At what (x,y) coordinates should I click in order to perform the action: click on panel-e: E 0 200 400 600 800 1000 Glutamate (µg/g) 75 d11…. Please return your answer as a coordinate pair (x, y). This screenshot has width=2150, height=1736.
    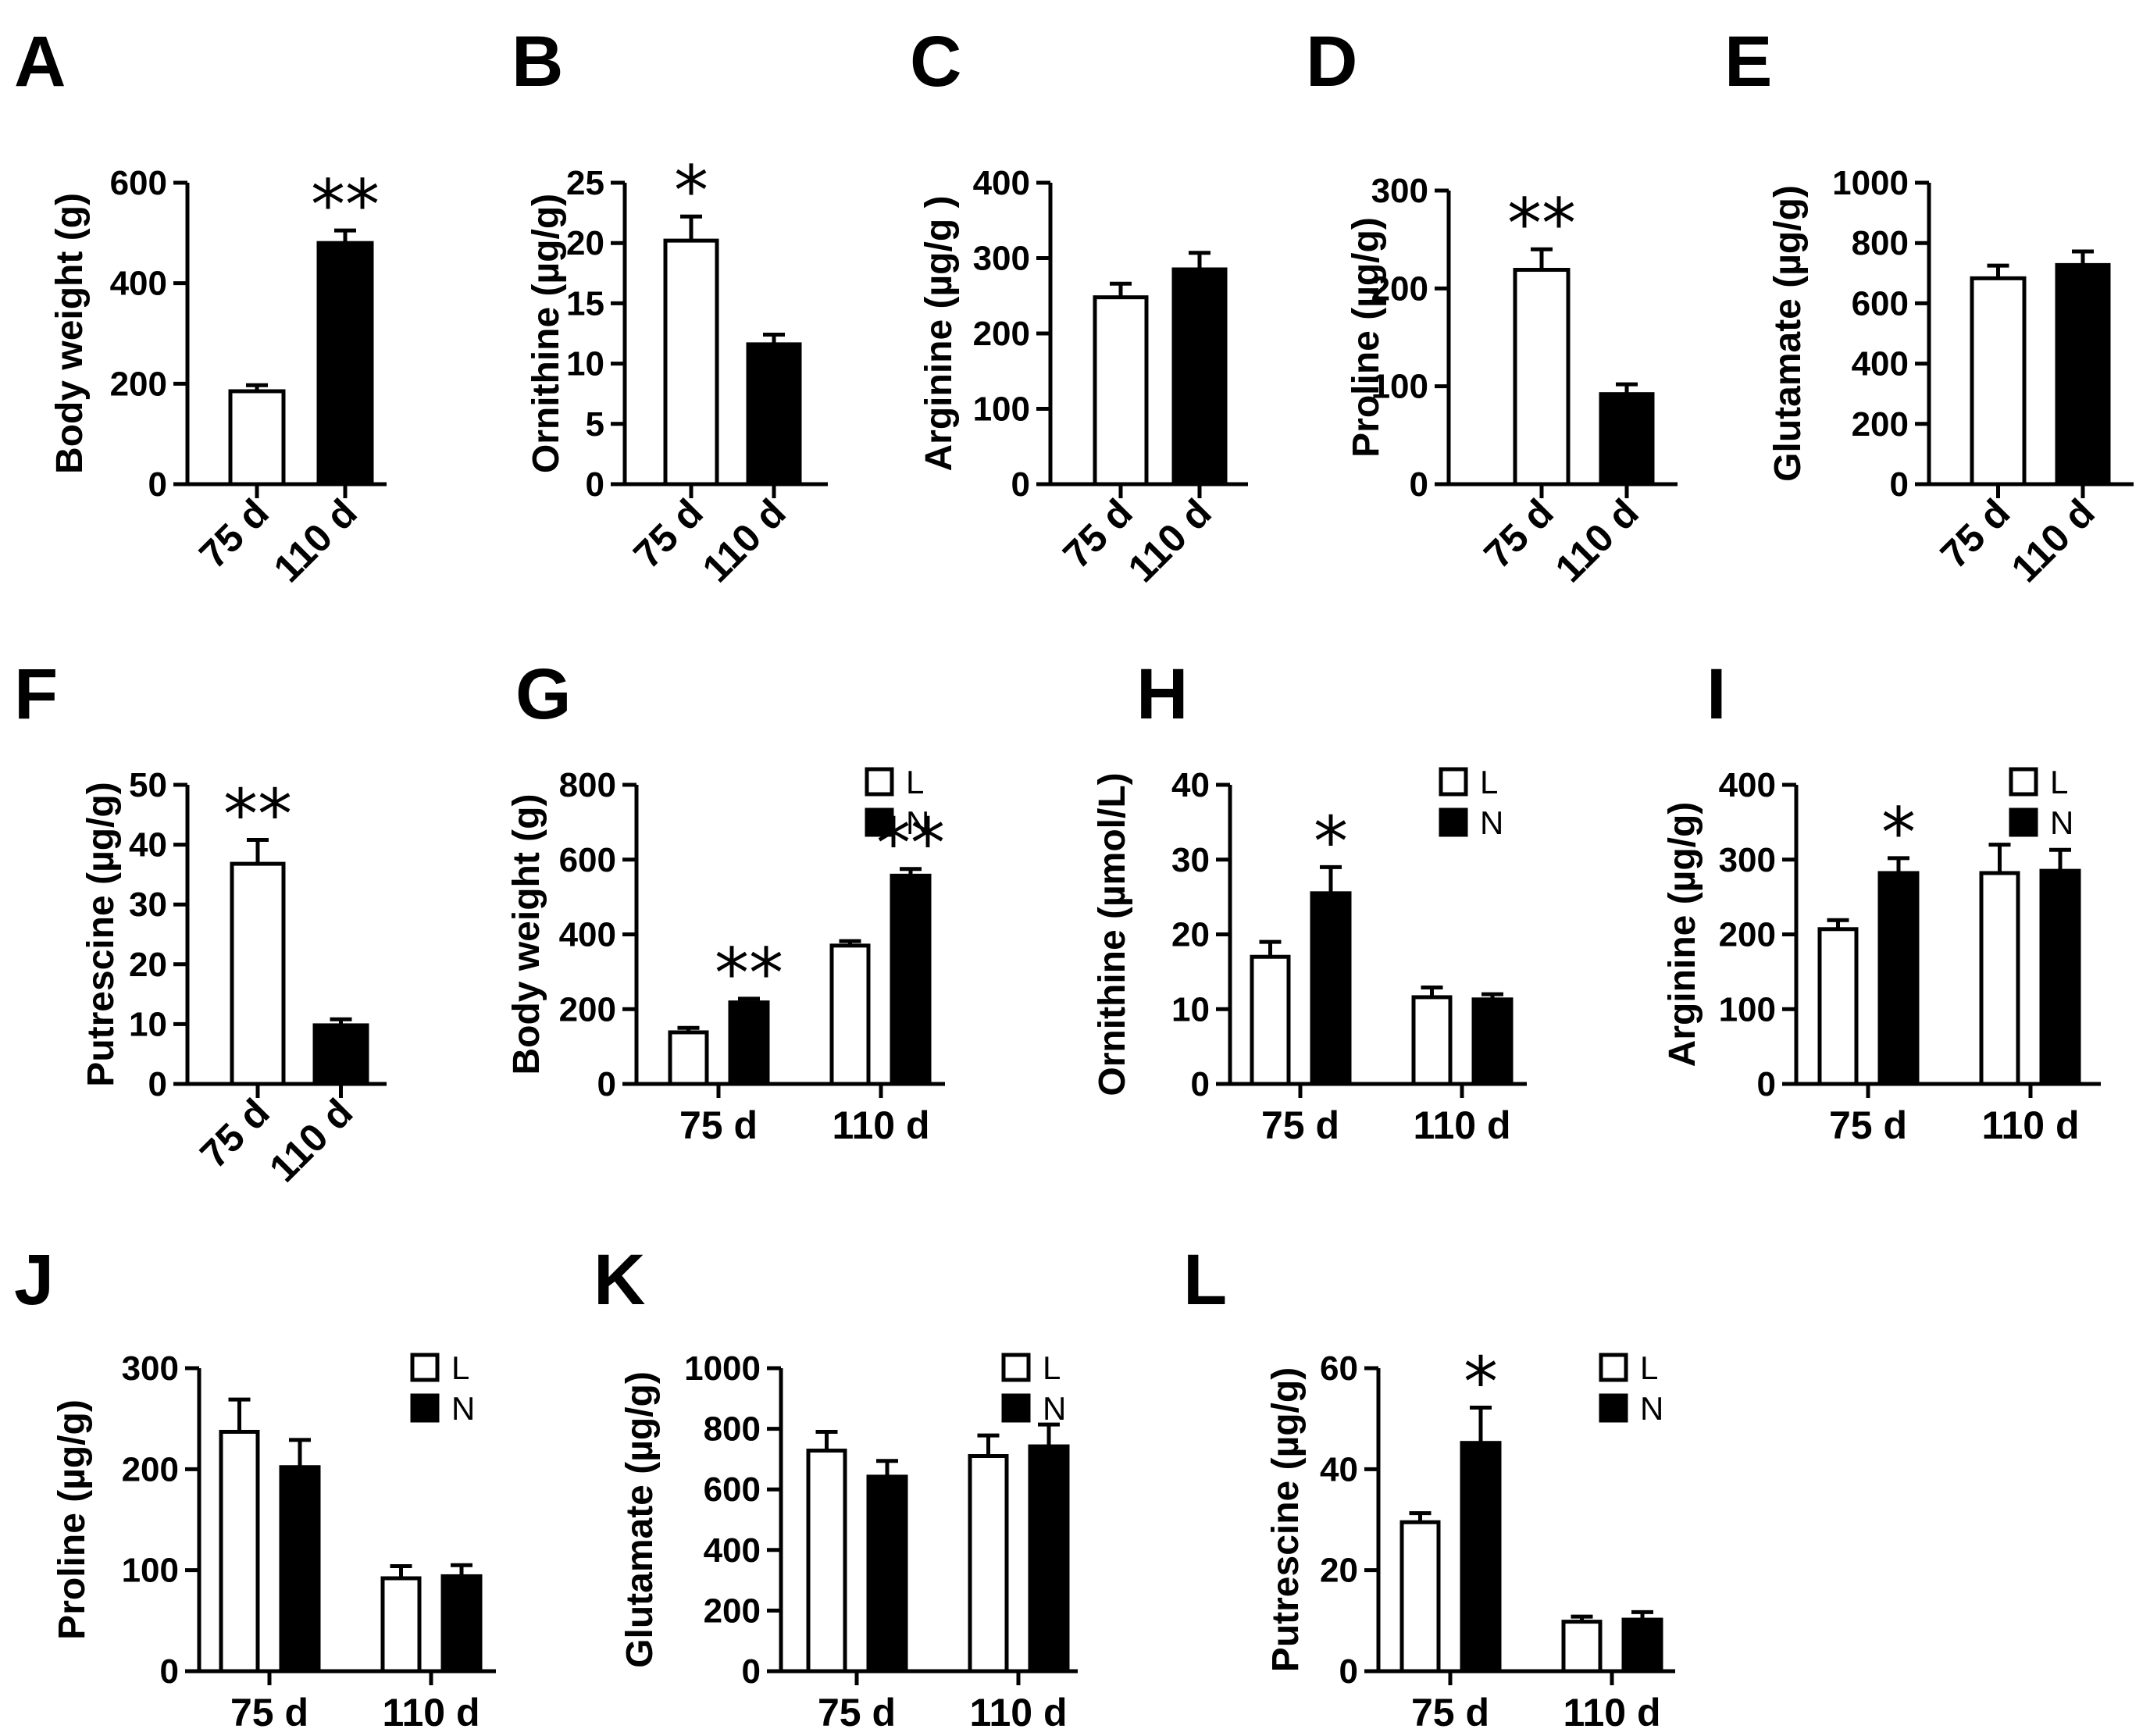
    Looking at the image, I should click on (1929, 306).